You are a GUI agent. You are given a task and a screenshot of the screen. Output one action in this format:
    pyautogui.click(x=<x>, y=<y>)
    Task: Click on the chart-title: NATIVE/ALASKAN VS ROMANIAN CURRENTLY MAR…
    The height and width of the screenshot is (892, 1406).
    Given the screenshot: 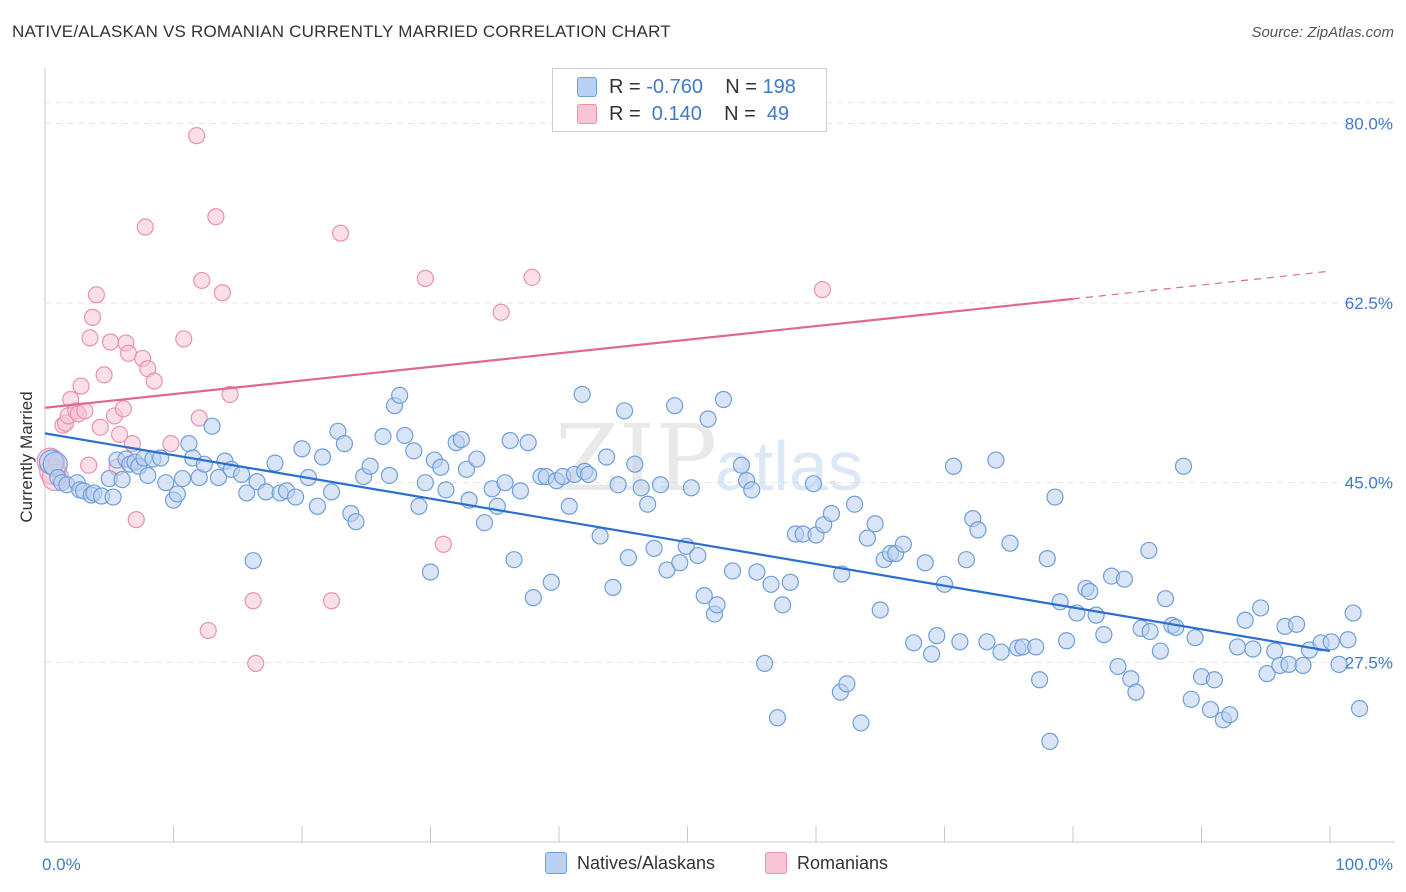 What is the action you would take?
    pyautogui.click(x=341, y=31)
    